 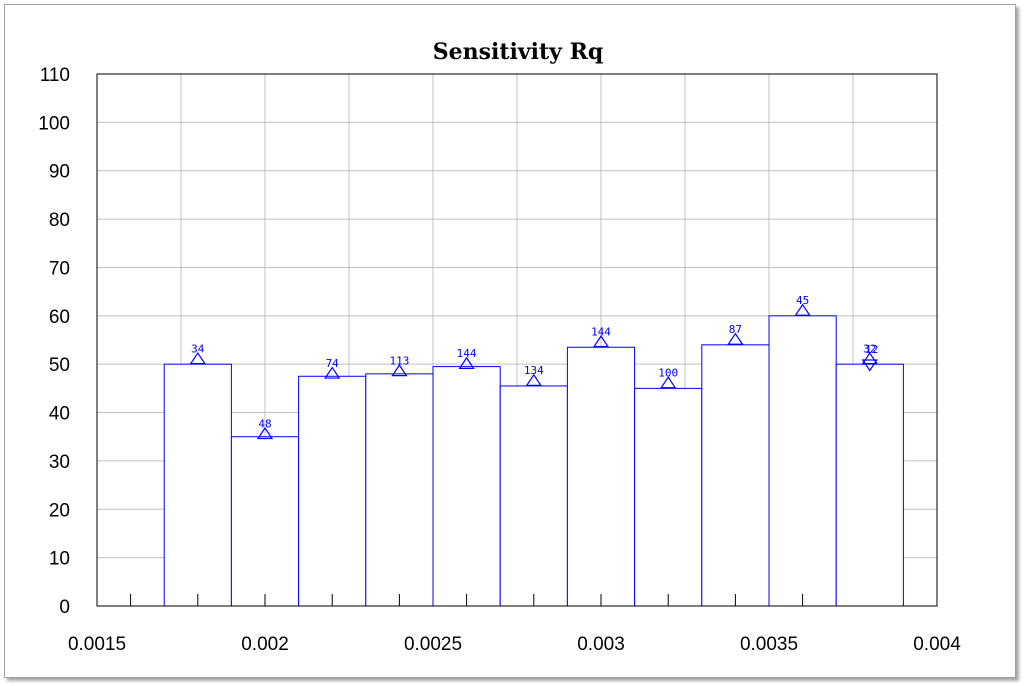 I want to click on y-tick-label: 70, so click(x=59, y=268).